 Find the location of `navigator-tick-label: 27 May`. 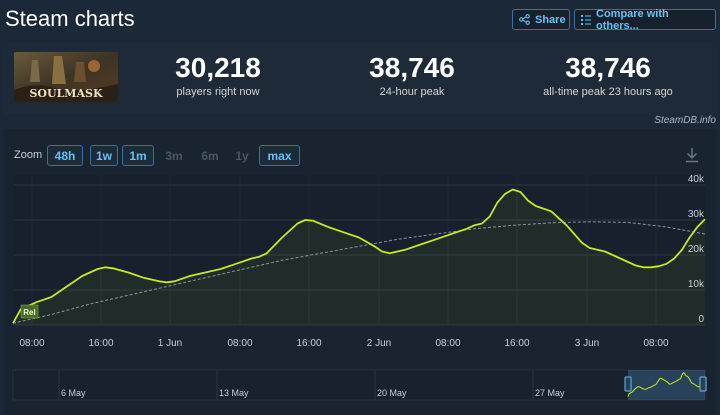

navigator-tick-label: 27 May is located at coordinates (550, 393).